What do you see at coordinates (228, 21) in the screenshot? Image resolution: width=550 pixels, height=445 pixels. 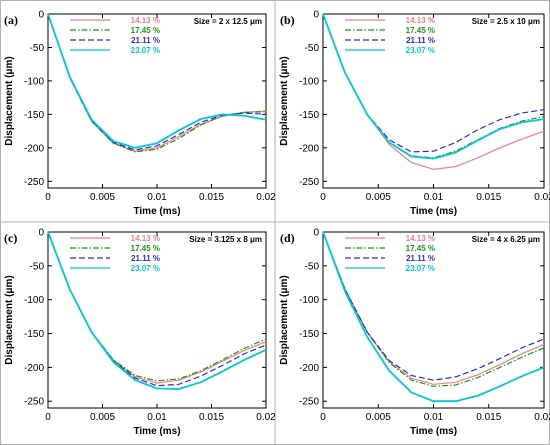 I see `size-annotation: Size = 2 x 12.5 μm` at bounding box center [228, 21].